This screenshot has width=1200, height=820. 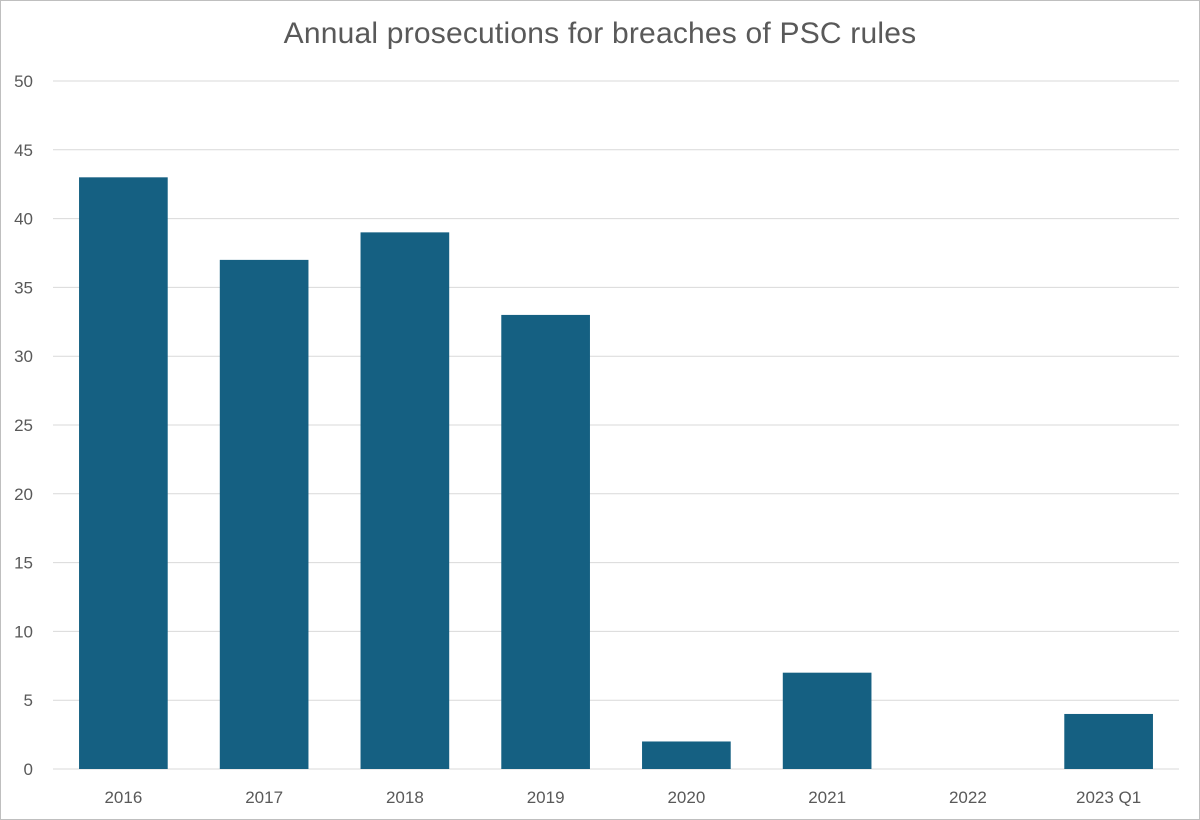 What do you see at coordinates (264, 797) in the screenshot?
I see `x-tick-label: 2017` at bounding box center [264, 797].